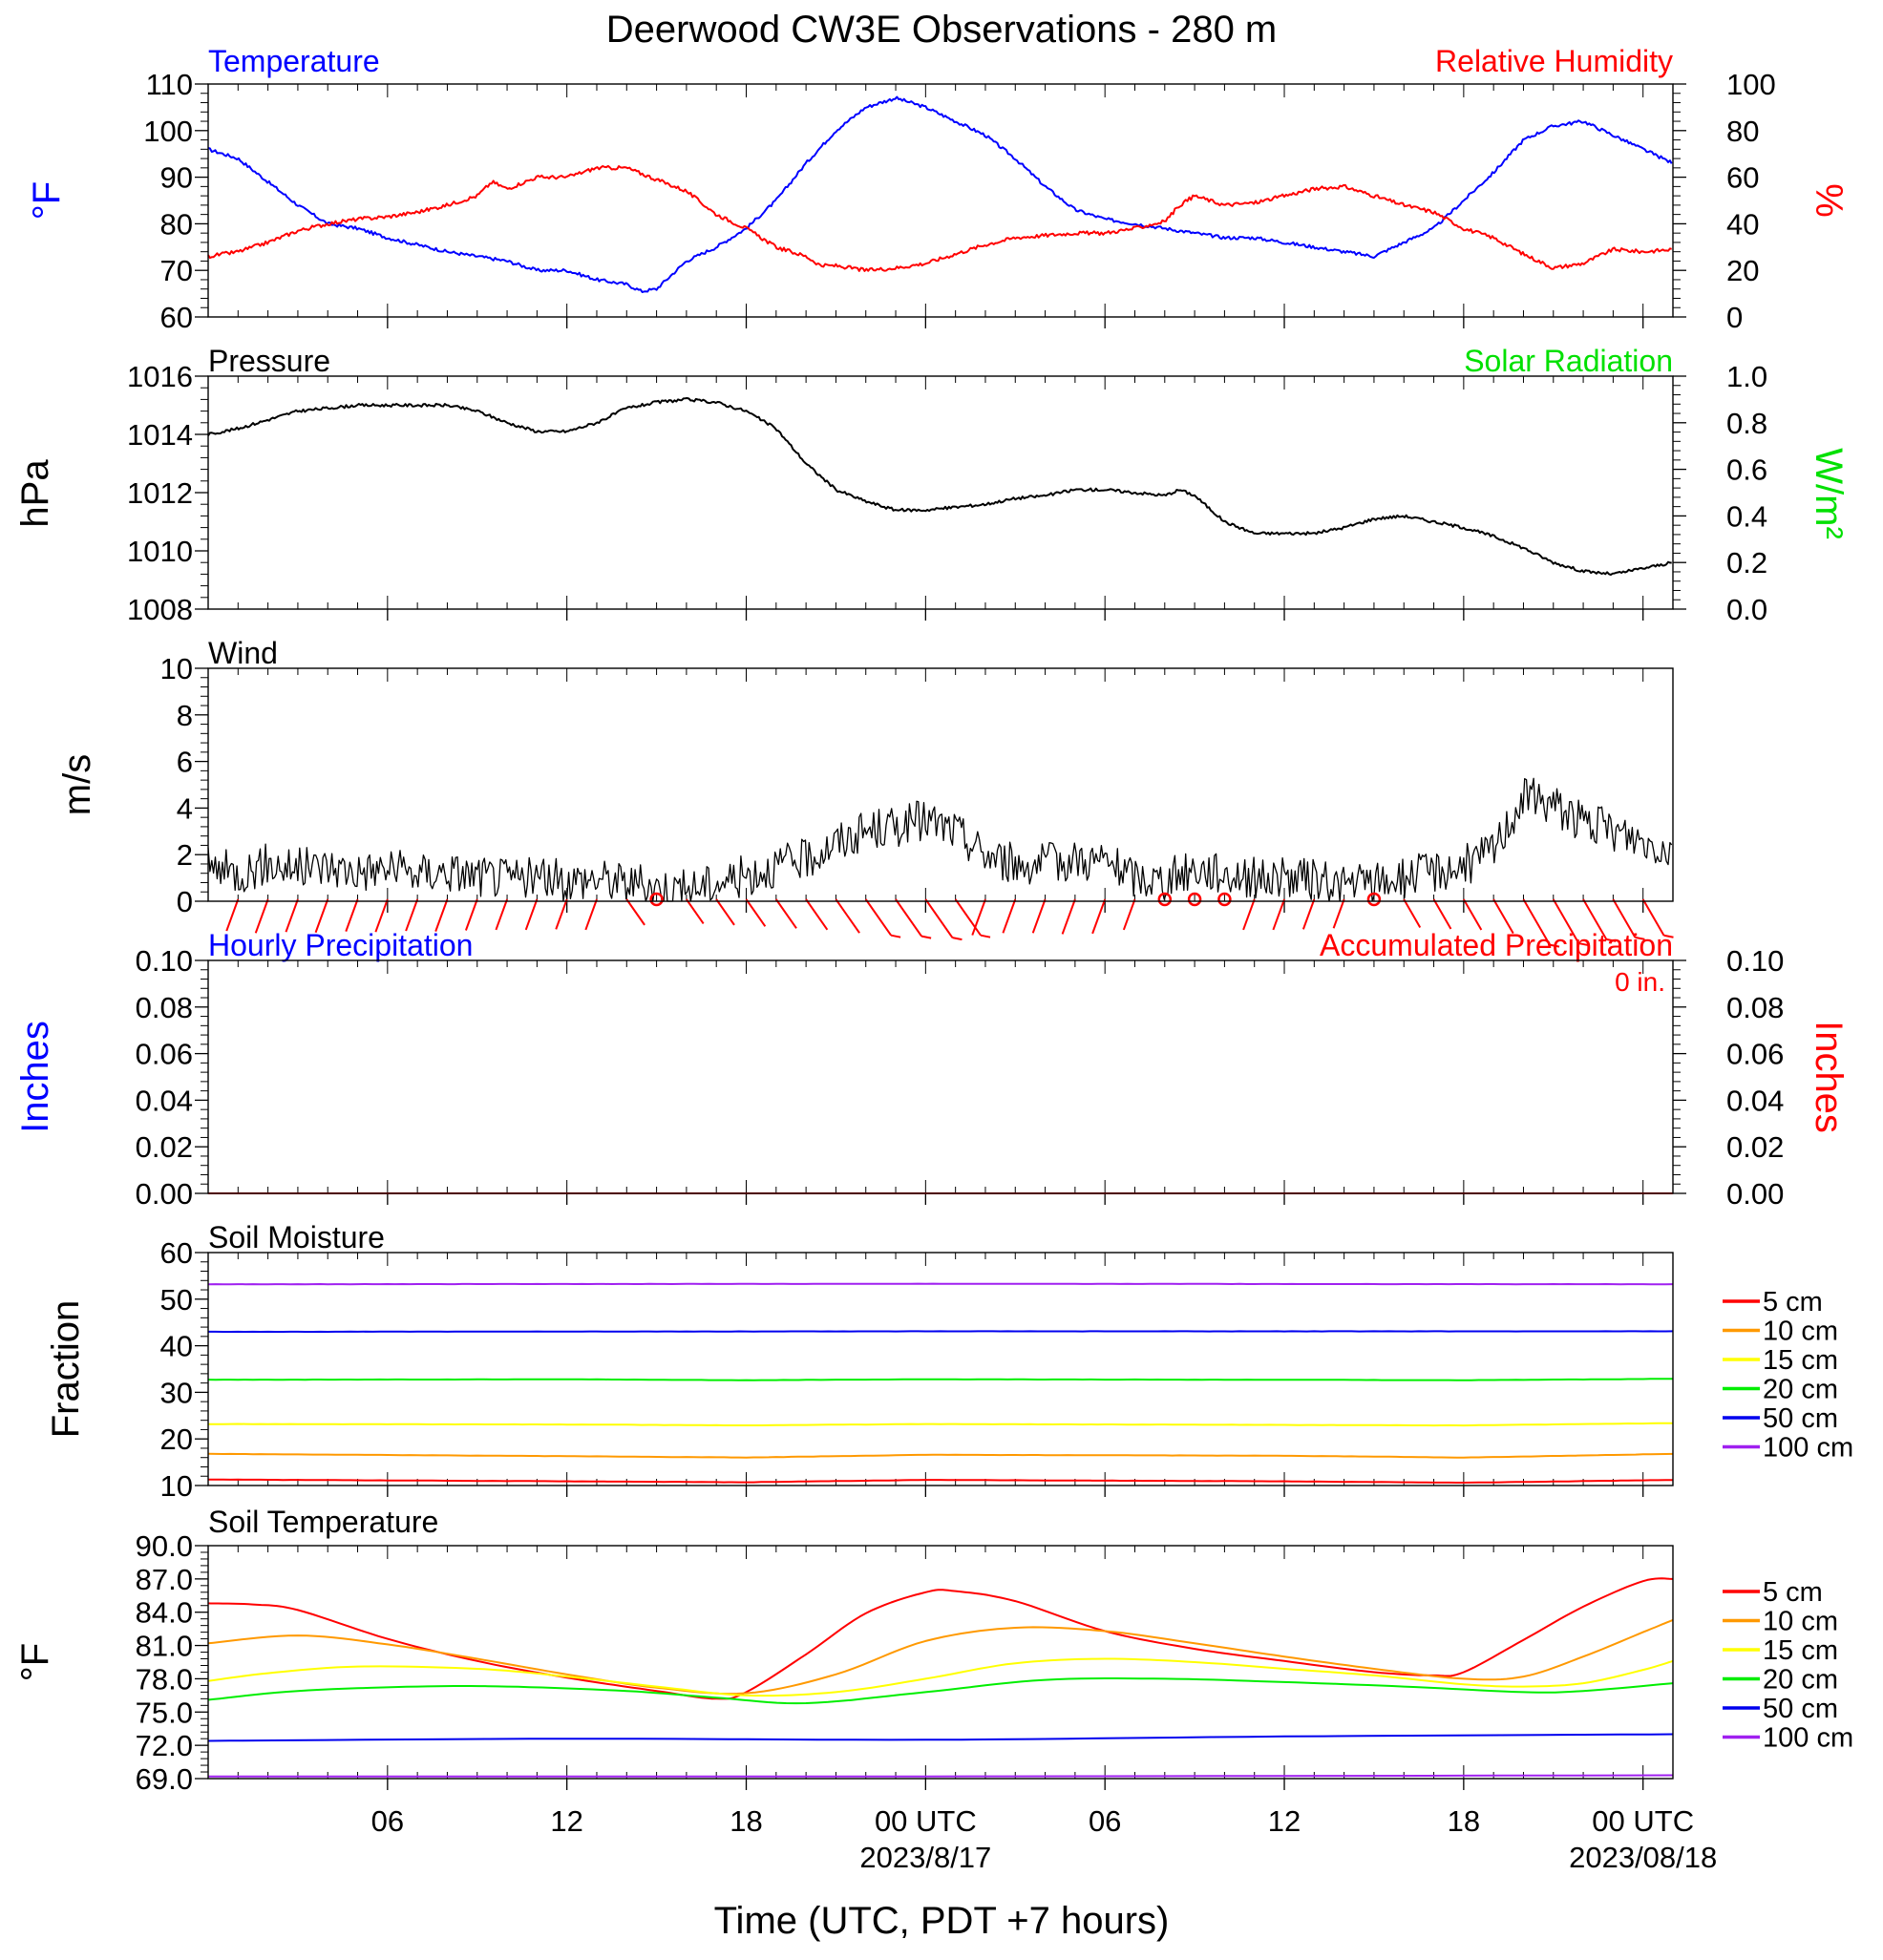  I want to click on y-tick-label: 0.8, so click(1746, 423).